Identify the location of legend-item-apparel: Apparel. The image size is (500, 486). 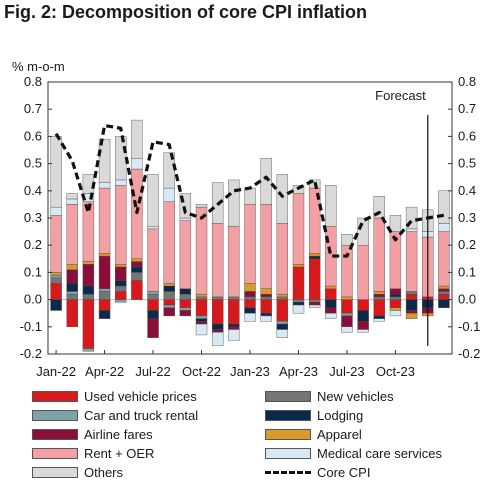
(313, 434).